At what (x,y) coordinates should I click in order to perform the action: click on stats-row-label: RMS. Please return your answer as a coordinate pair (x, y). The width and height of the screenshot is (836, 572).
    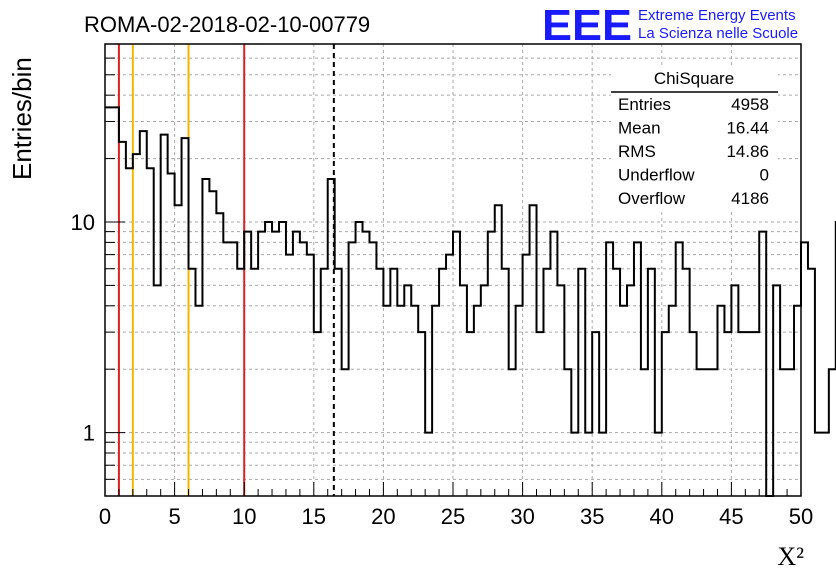
    Looking at the image, I should click on (637, 151).